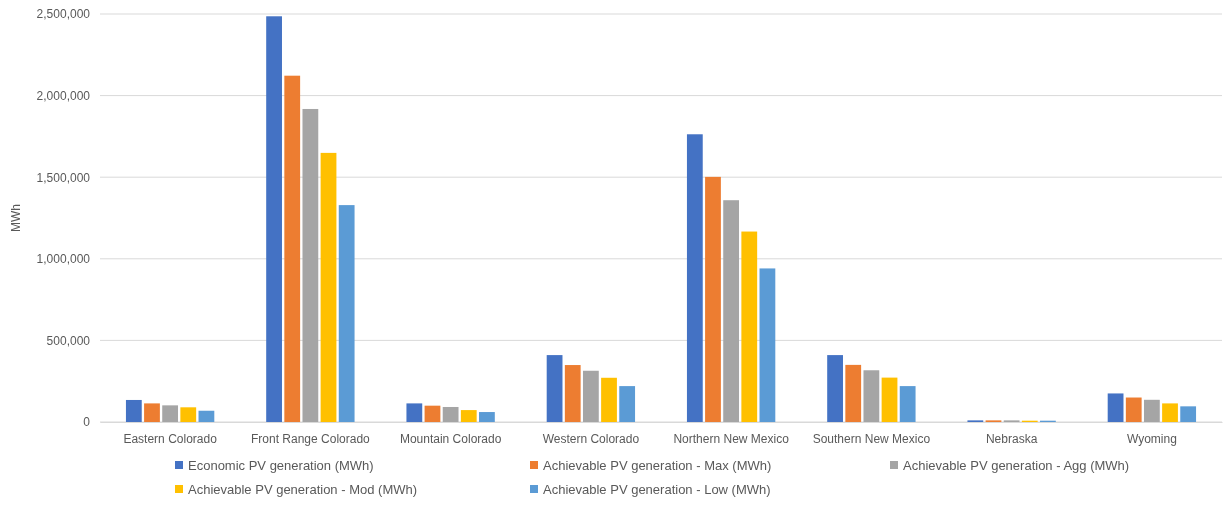  I want to click on y-axis-title: MWh, so click(16, 218).